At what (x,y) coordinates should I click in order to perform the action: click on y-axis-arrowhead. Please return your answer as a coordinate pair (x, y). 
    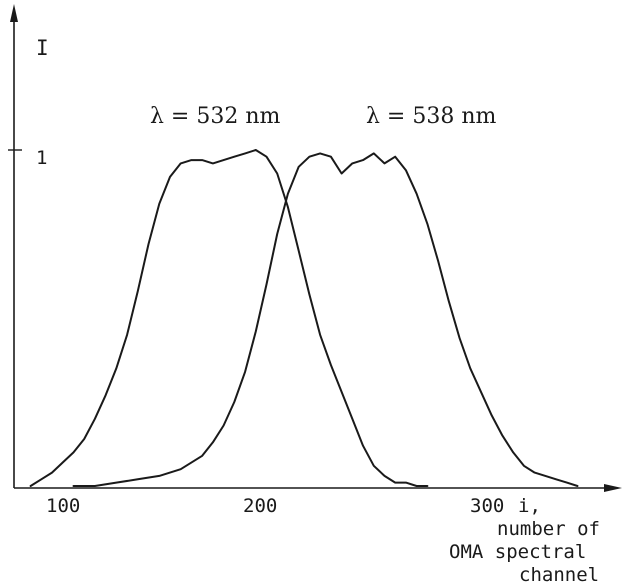
    Looking at the image, I should click on (14, 13).